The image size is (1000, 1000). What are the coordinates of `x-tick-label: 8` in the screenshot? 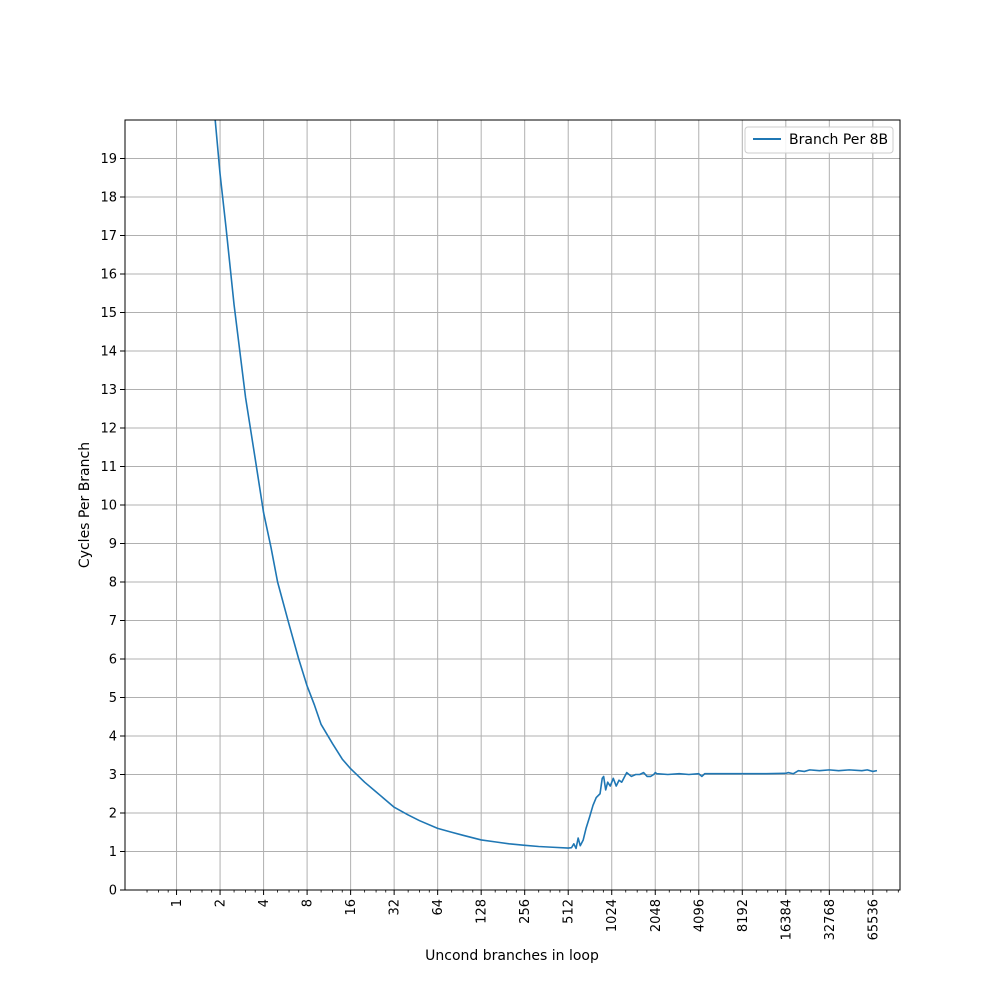 It's located at (308, 903).